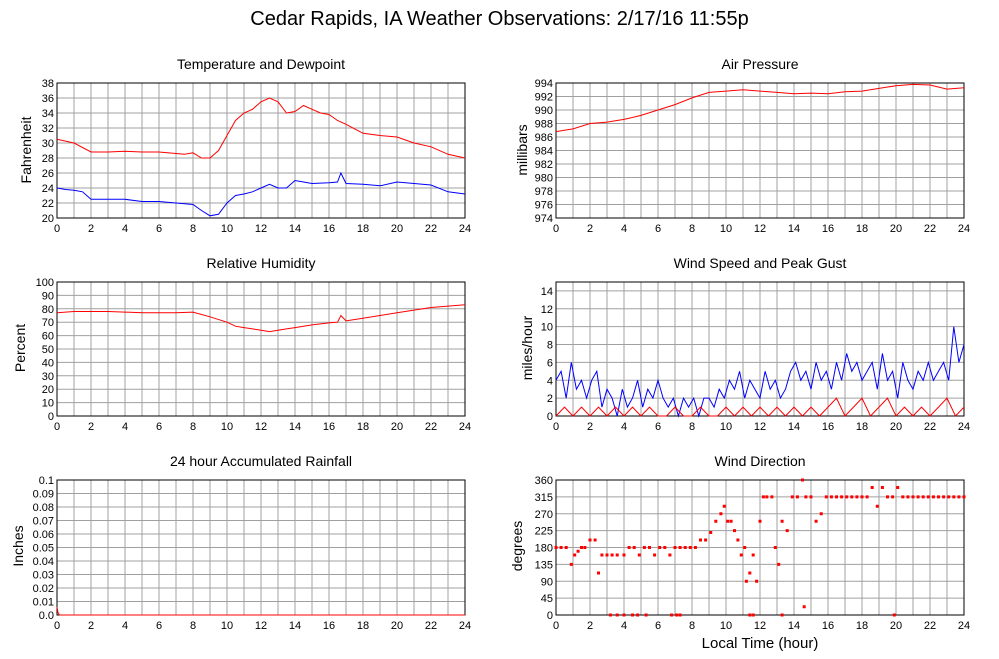 The width and height of the screenshot is (999, 659). Describe the element at coordinates (48, 296) in the screenshot. I see `humidity-ytick-label: 90` at that location.